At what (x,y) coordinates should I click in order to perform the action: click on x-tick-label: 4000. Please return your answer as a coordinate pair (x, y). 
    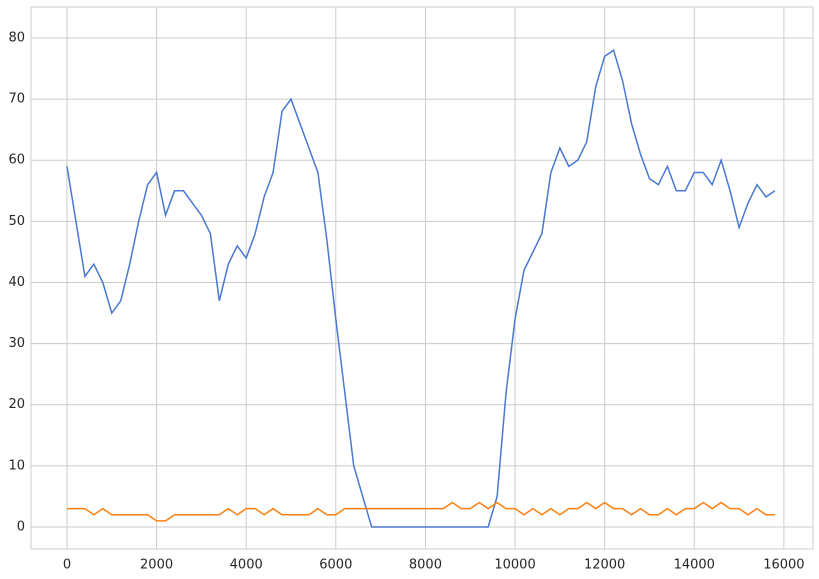
    Looking at the image, I should click on (246, 565).